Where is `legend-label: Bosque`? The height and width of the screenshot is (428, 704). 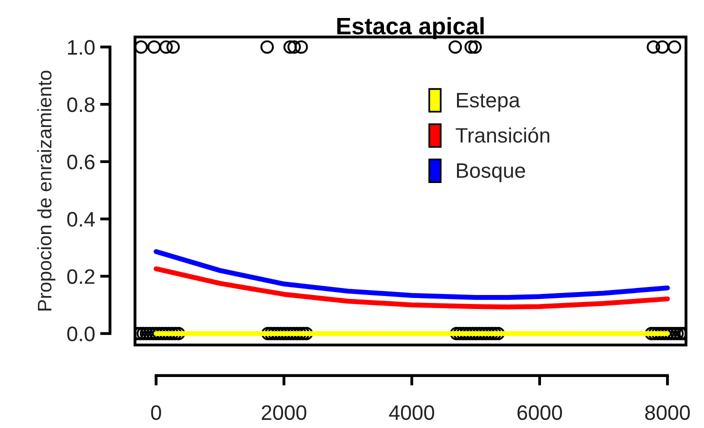 legend-label: Bosque is located at coordinates (491, 172).